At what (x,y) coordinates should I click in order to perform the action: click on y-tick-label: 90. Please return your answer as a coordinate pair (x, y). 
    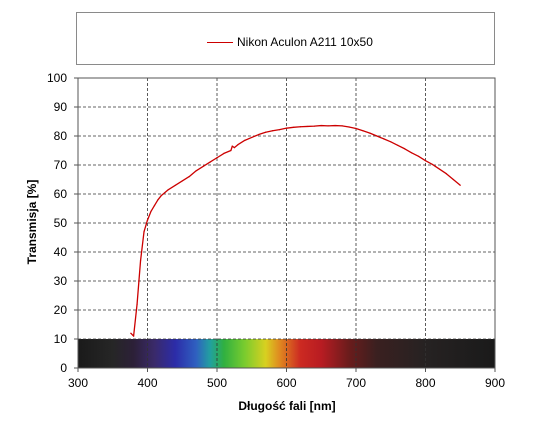
    Looking at the image, I should click on (61, 107).